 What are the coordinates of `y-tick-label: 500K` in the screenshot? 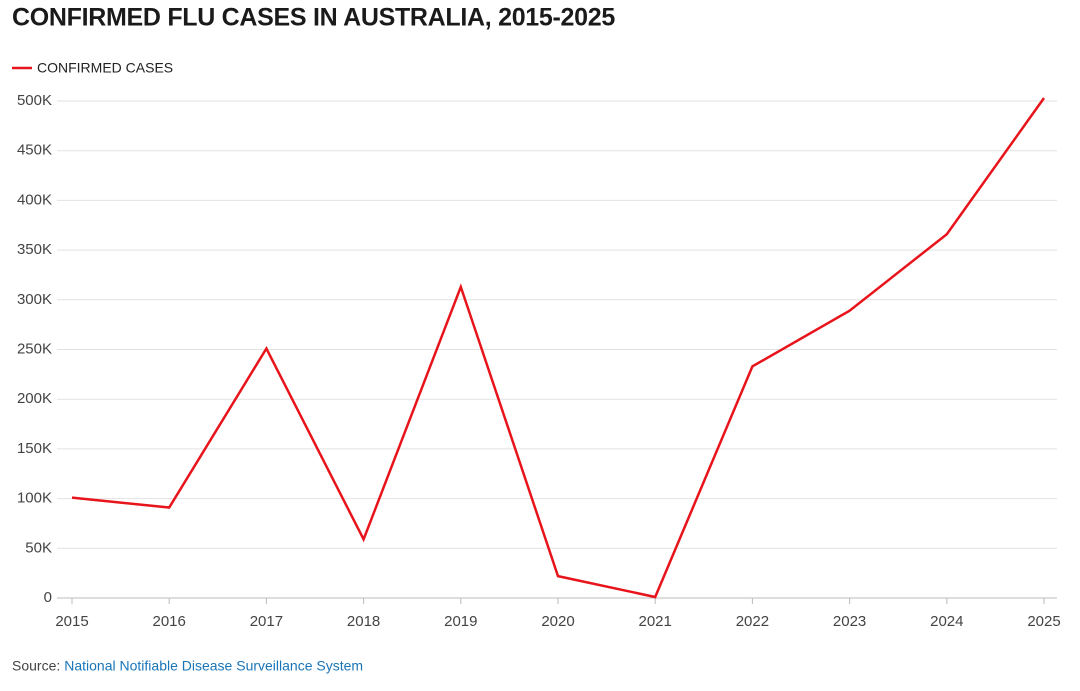 It's located at (34, 100).